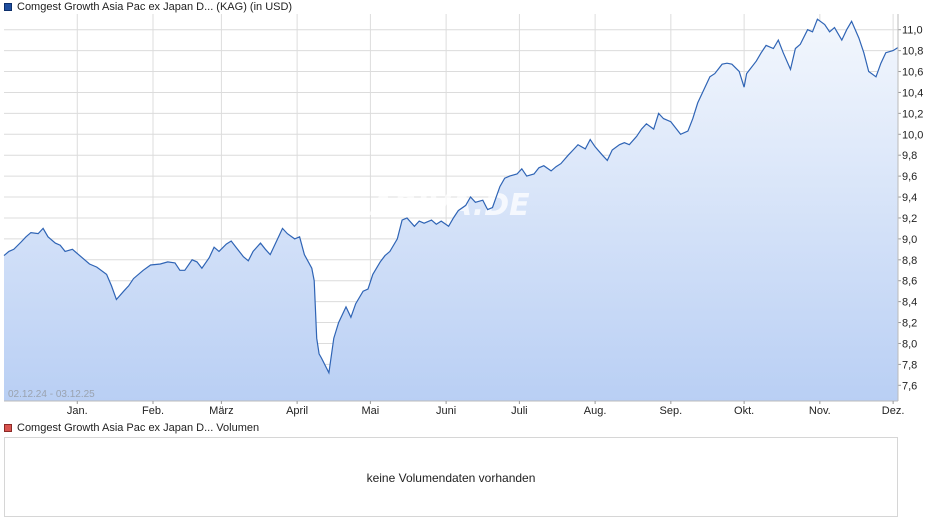 This screenshot has height=526, width=940. I want to click on x-tick-label: Juli, so click(519, 411).